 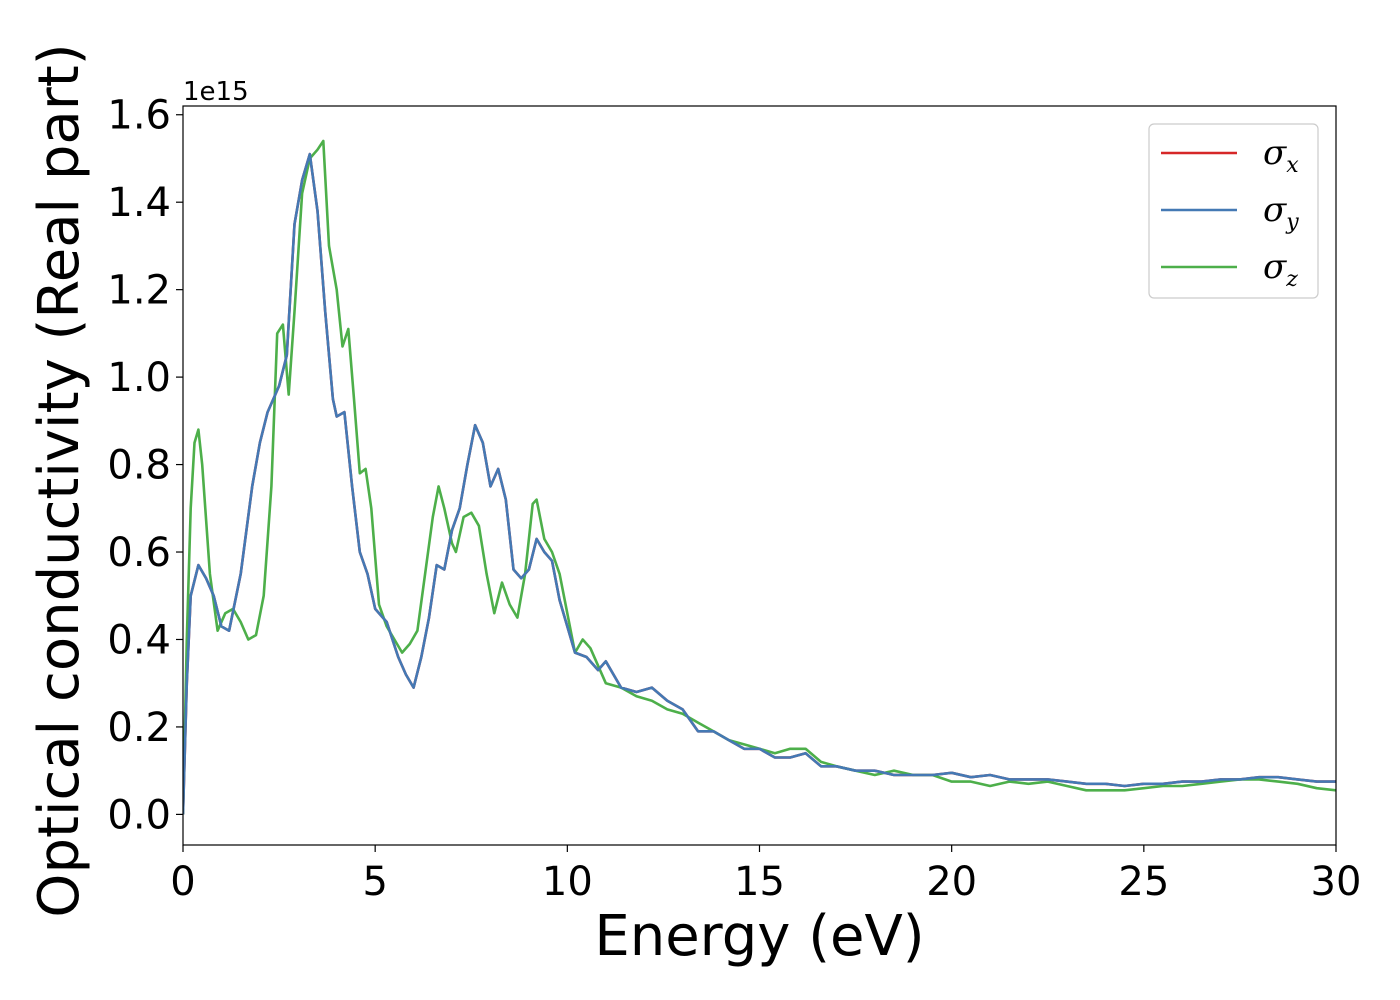 I want to click on x-axis: 0 5 10 15 20 25 30, so click(x=765, y=875).